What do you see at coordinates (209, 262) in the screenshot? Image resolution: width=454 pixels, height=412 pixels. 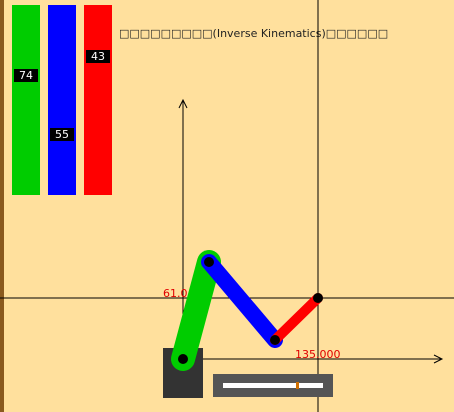 I see `joint-elbow` at bounding box center [209, 262].